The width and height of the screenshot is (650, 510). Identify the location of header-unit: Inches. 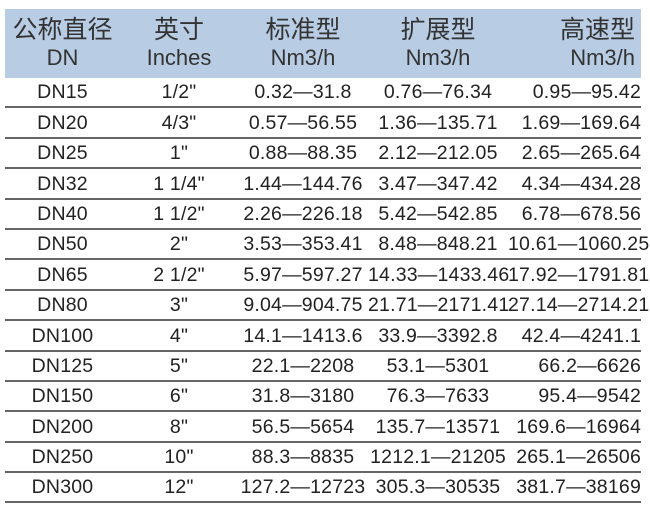
(179, 57).